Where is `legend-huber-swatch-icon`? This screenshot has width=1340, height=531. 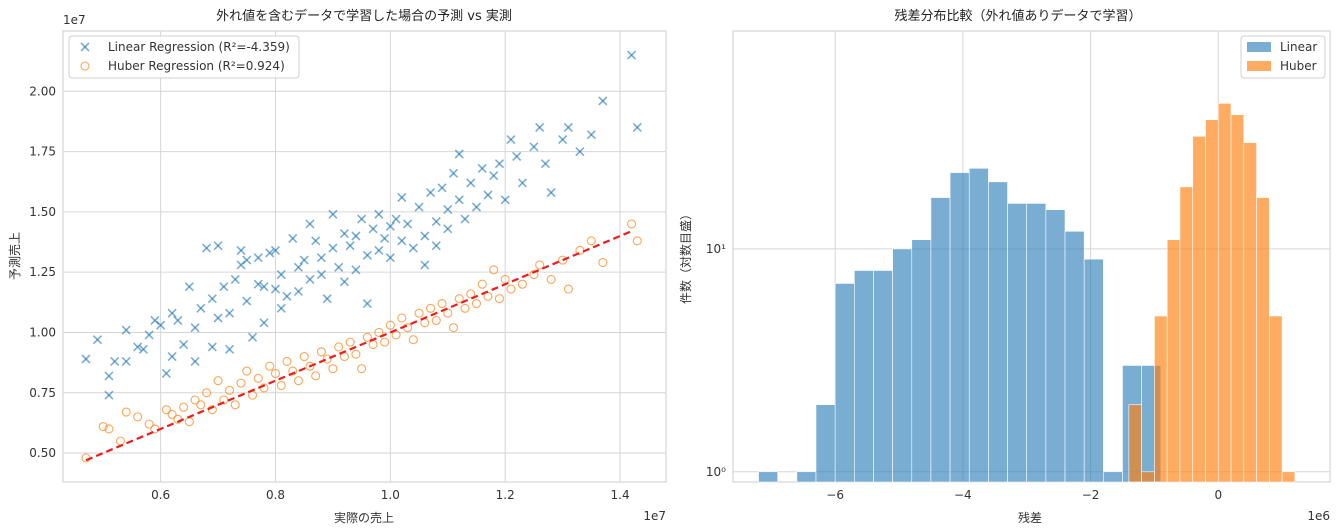
legend-huber-swatch-icon is located at coordinates (1259, 66).